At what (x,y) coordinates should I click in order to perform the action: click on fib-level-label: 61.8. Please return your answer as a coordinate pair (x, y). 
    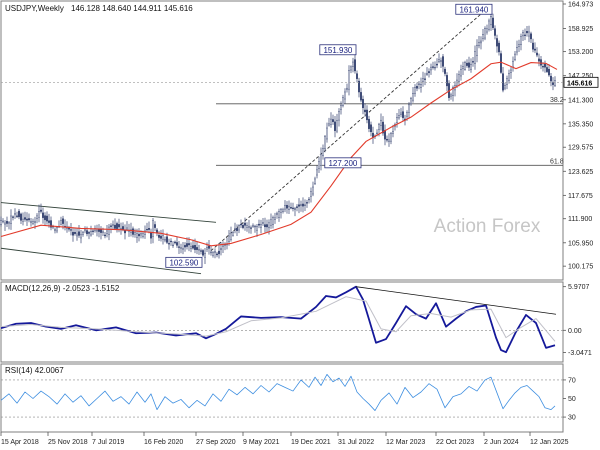
    Looking at the image, I should click on (557, 161).